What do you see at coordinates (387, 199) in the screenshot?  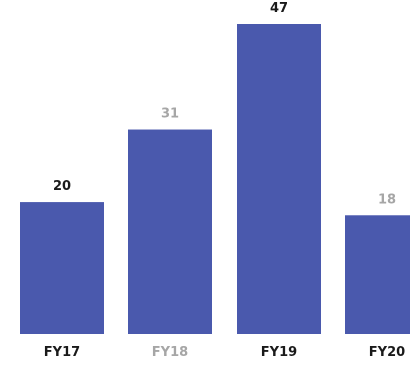 I see `value-label-fy20: 18` at bounding box center [387, 199].